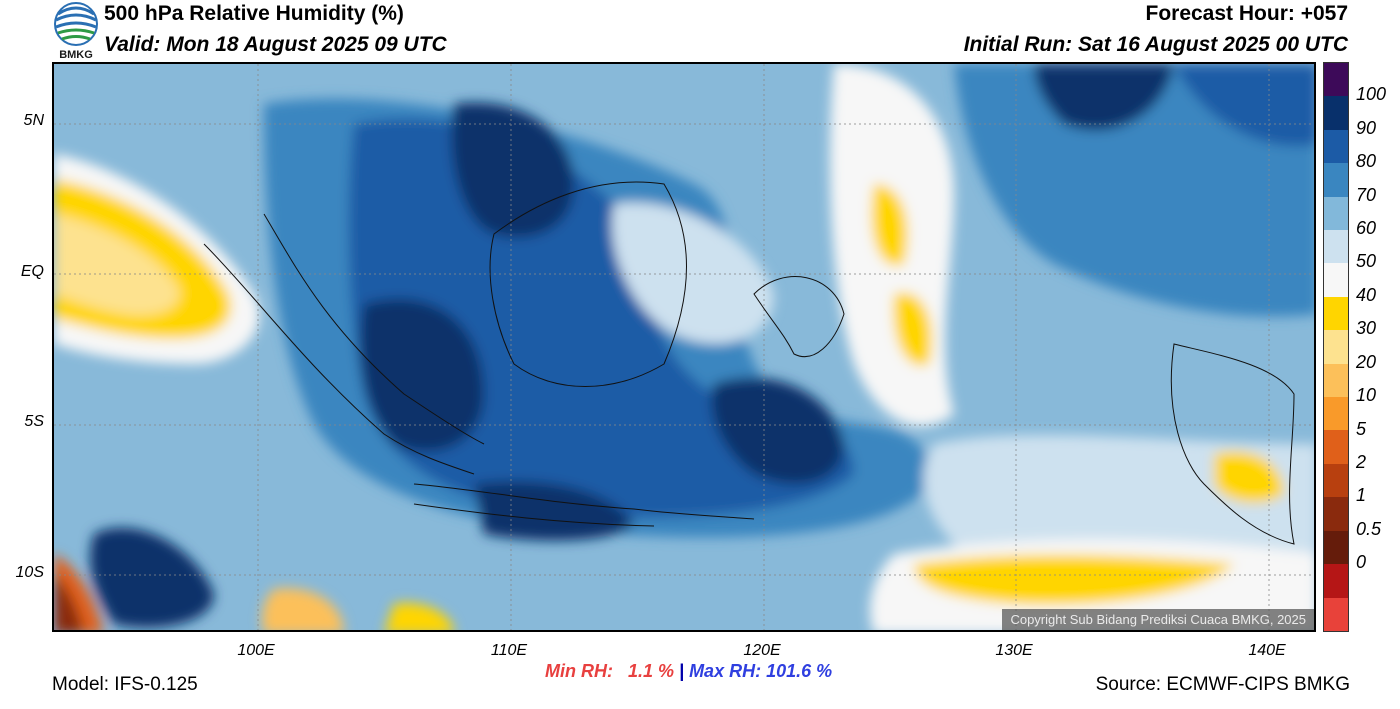 This screenshot has height=709, width=1400. What do you see at coordinates (1267, 650) in the screenshot?
I see `lon-label-140e: 140E` at bounding box center [1267, 650].